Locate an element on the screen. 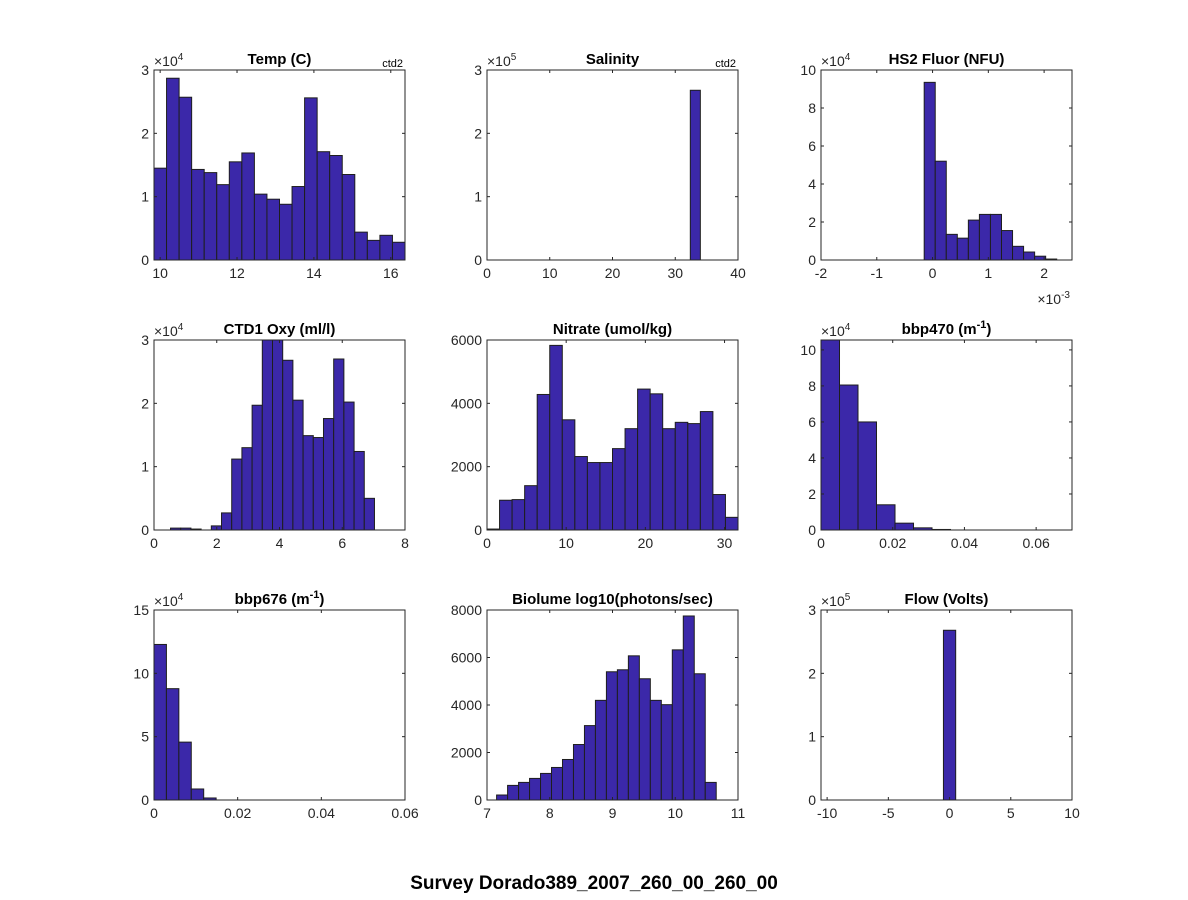 The width and height of the screenshot is (1188, 900). panel-title-text: Flow (Volts) is located at coordinates (947, 599).